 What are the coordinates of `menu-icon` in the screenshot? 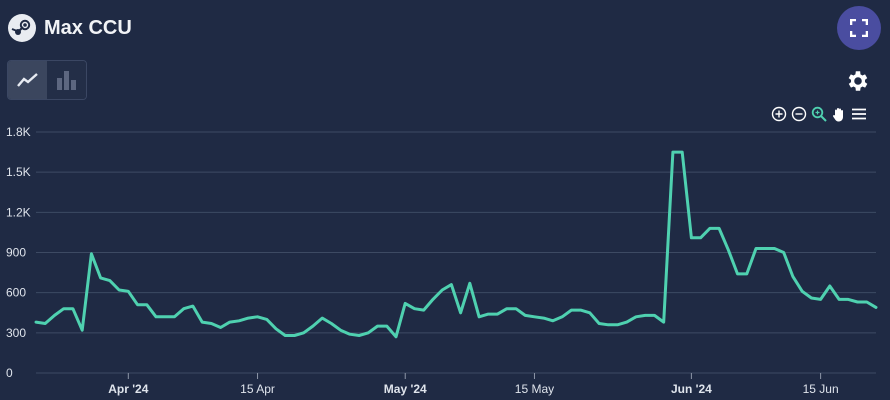 It's located at (859, 114).